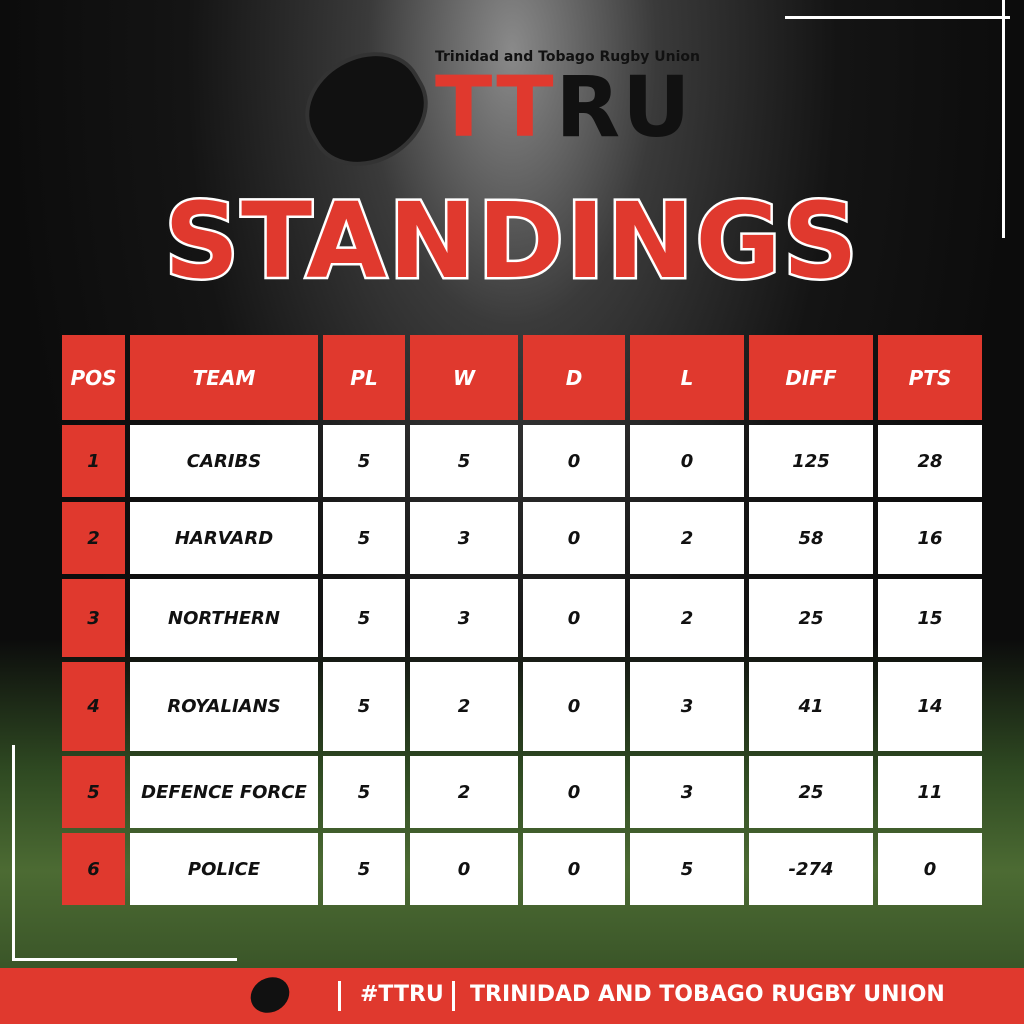 Image resolution: width=1024 pixels, height=1024 pixels. Describe the element at coordinates (567, 57) in the screenshot. I see `org-name: Trinidad and Tobago Rugby Union` at that location.